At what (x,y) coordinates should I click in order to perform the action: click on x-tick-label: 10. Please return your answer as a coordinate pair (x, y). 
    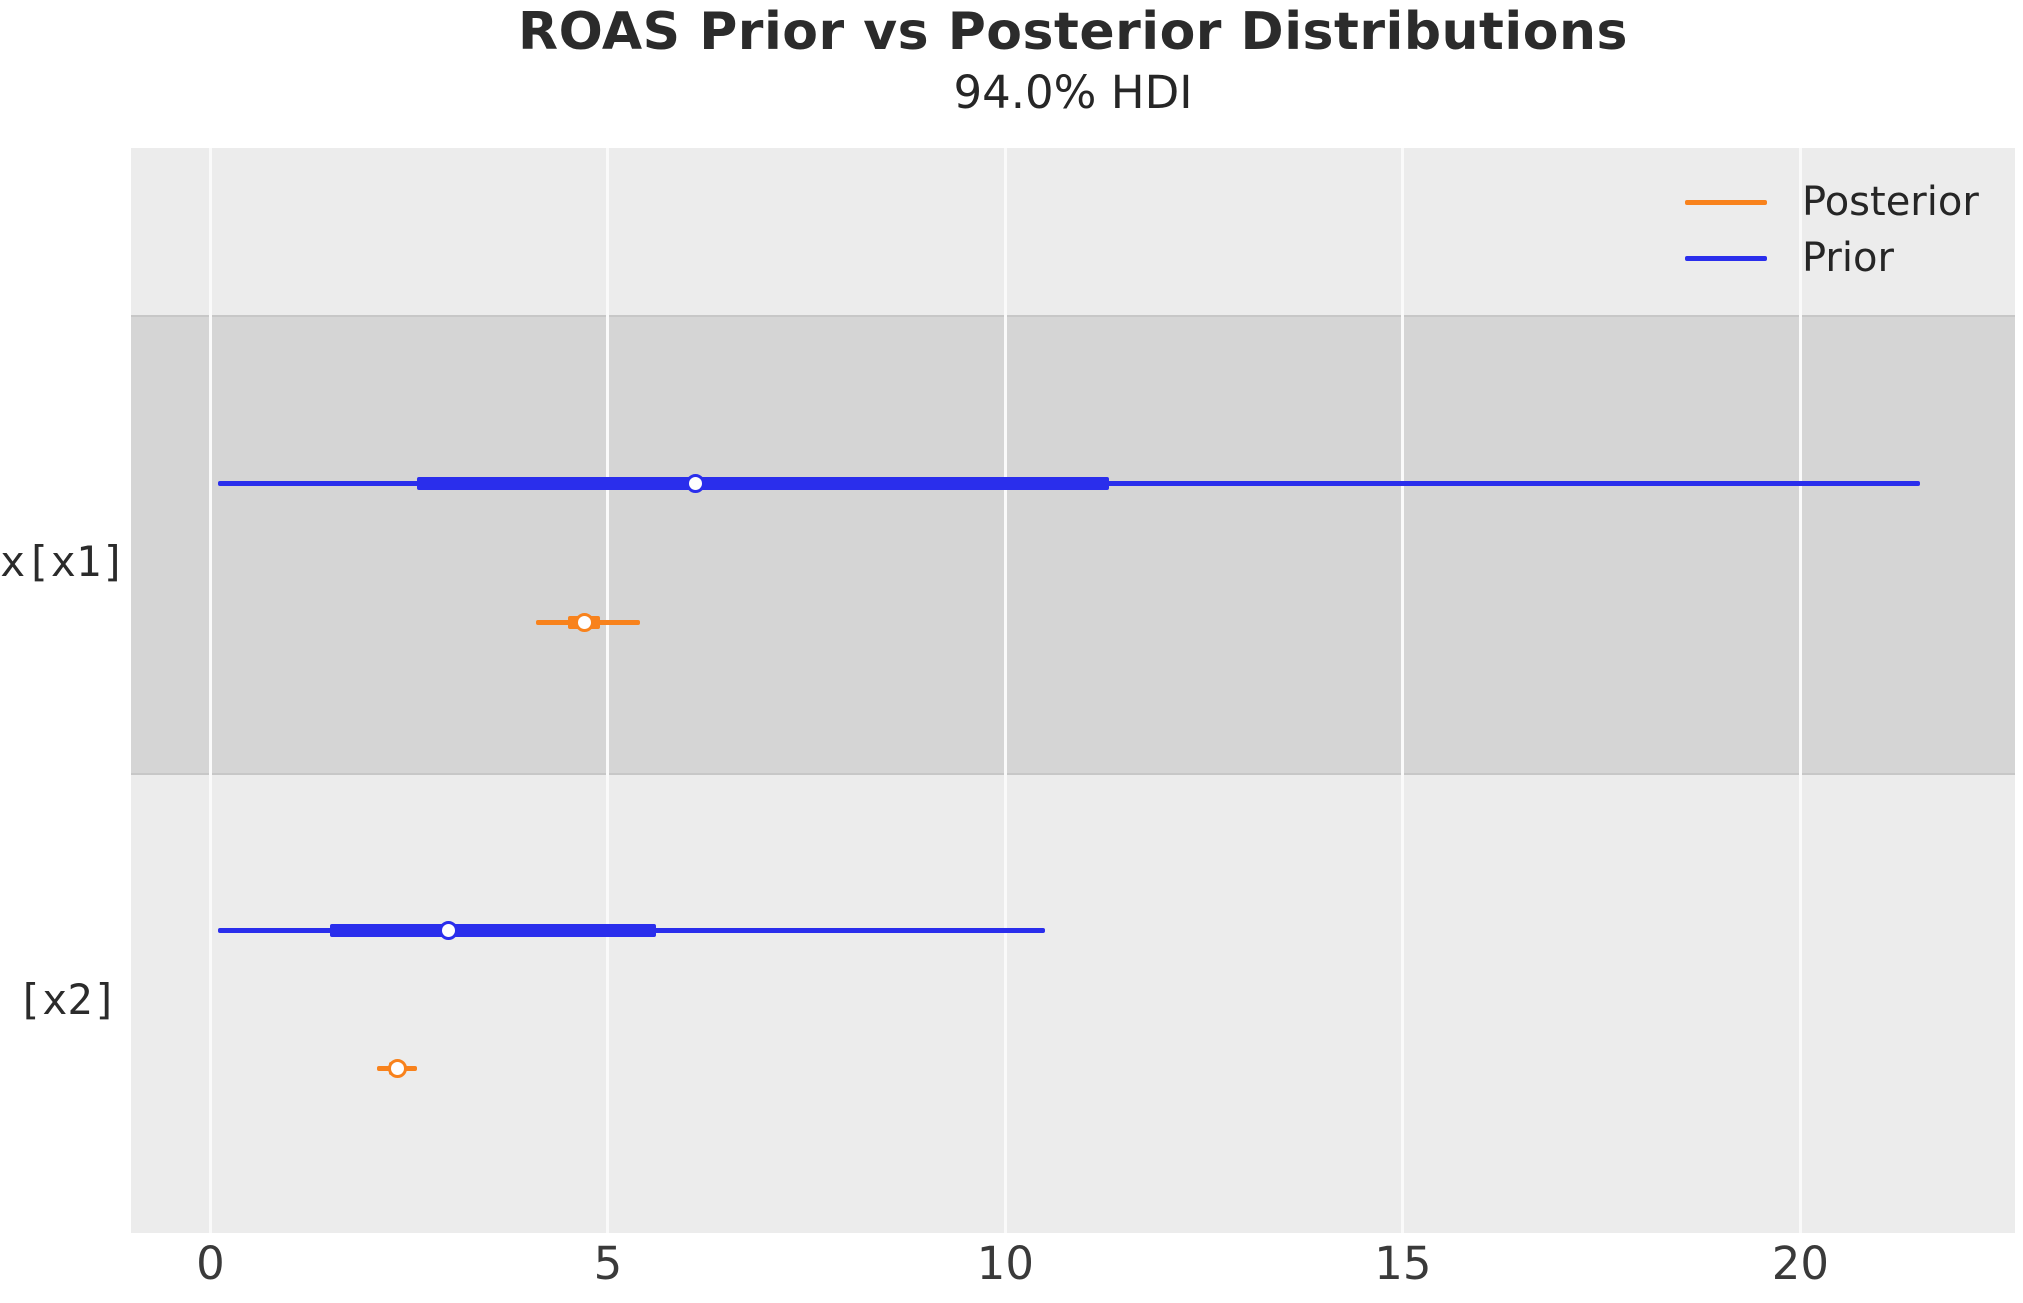
    Looking at the image, I should click on (1005, 1263).